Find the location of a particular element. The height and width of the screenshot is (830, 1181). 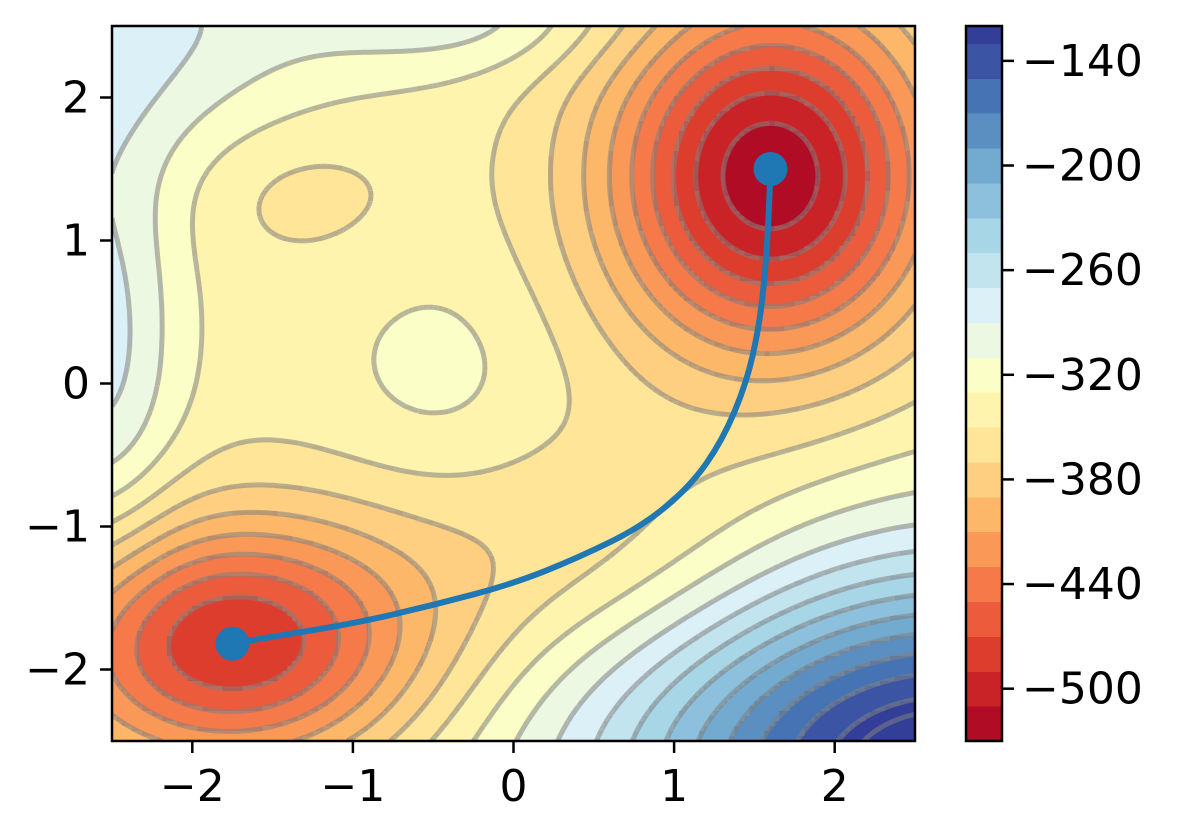

colorbar-tick-label: −440 is located at coordinates (1082, 584).